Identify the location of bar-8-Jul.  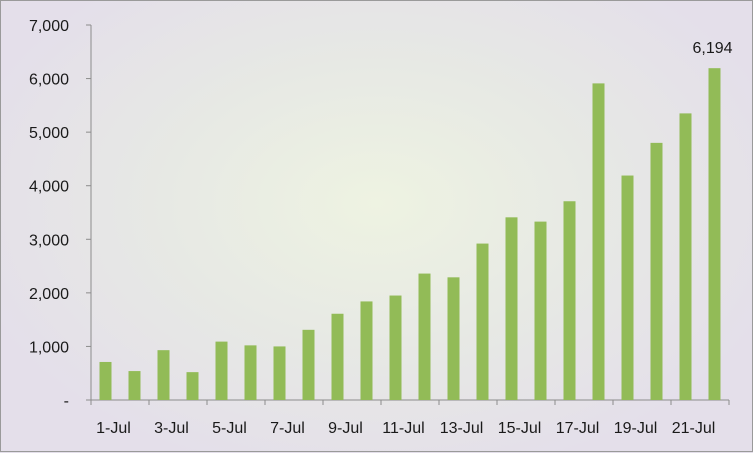
(308, 364).